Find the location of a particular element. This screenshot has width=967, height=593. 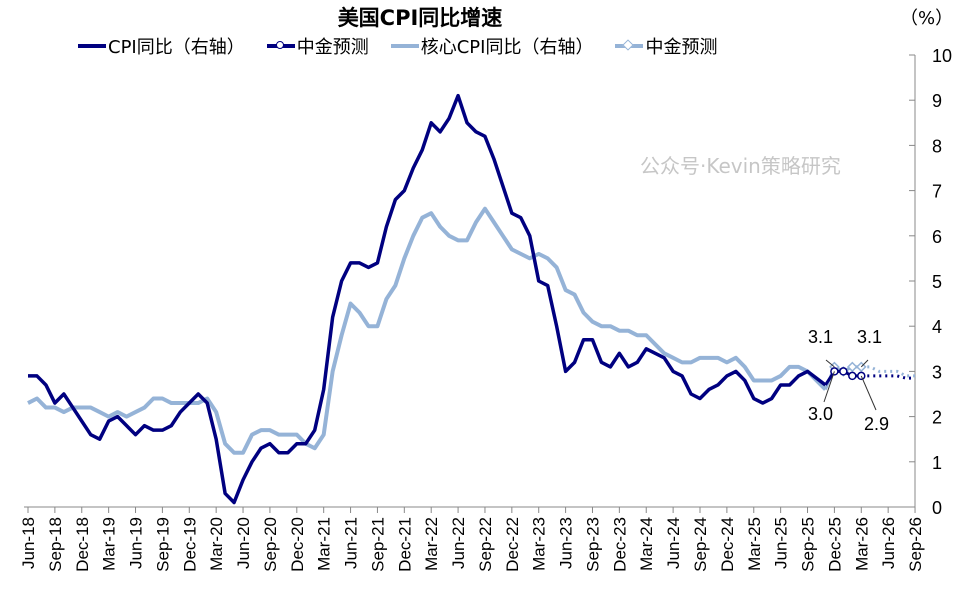

x-tick-label: Jun-26 is located at coordinates (888, 543).